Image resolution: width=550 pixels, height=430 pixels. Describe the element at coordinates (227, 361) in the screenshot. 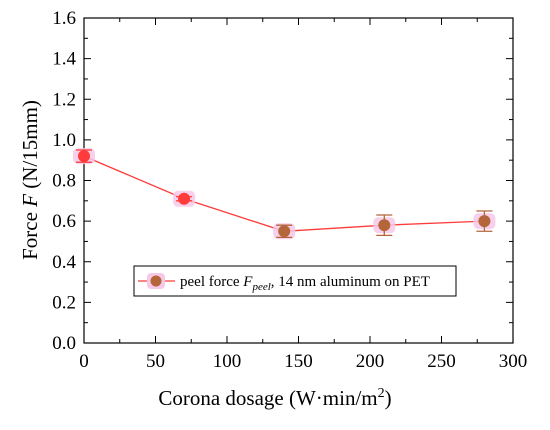

I see `x-tick-label: 100` at that location.